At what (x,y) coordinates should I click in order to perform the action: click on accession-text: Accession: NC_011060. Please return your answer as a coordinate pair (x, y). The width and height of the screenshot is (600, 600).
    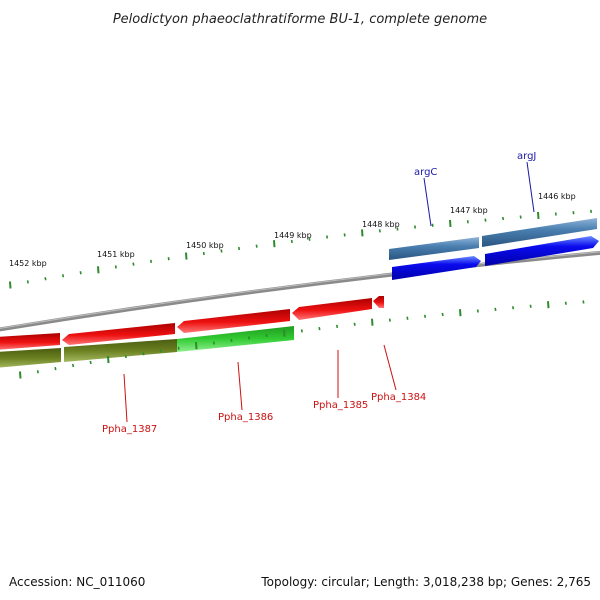
    Looking at the image, I should click on (77, 582).